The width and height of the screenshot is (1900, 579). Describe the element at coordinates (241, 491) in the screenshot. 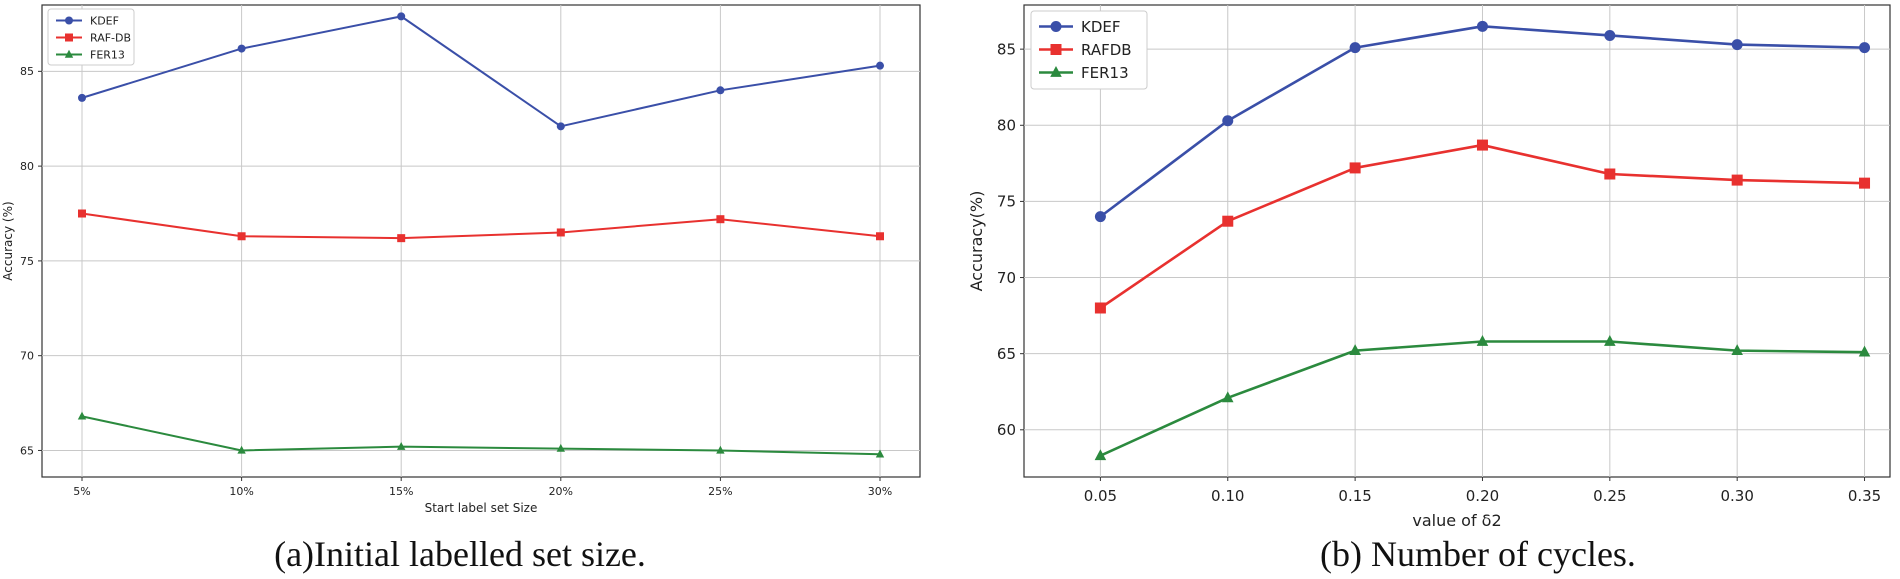

I see `x-tick-label-a-1: 10%` at that location.